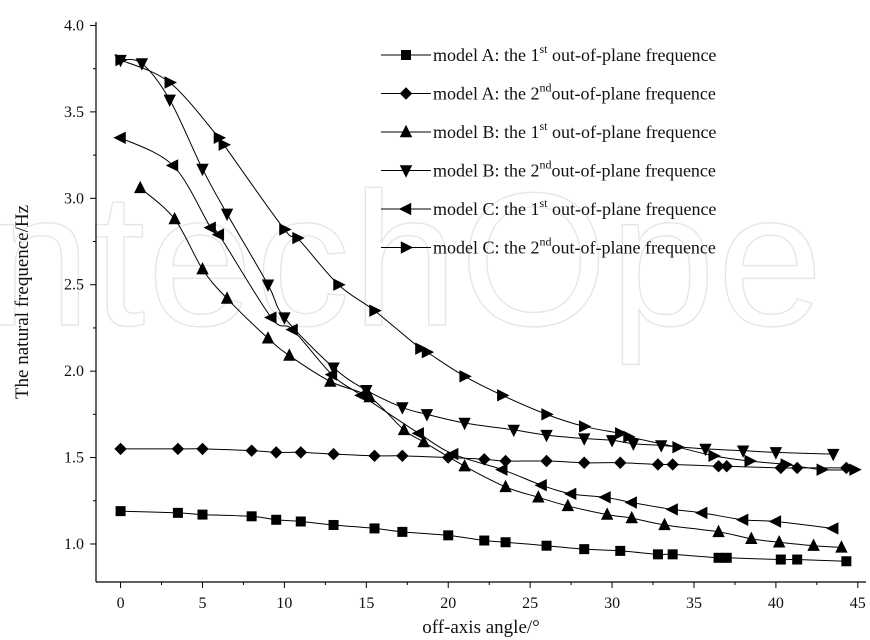 Image resolution: width=870 pixels, height=640 pixels. What do you see at coordinates (74, 112) in the screenshot?
I see `y-tick-label: 3.5` at bounding box center [74, 112].